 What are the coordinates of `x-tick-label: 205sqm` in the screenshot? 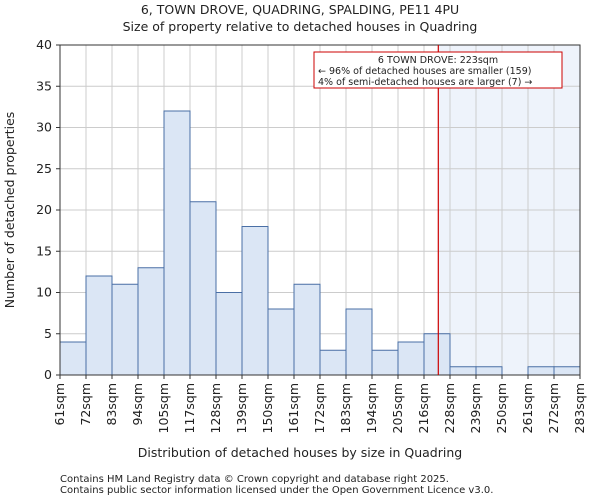 It's located at (397, 408).